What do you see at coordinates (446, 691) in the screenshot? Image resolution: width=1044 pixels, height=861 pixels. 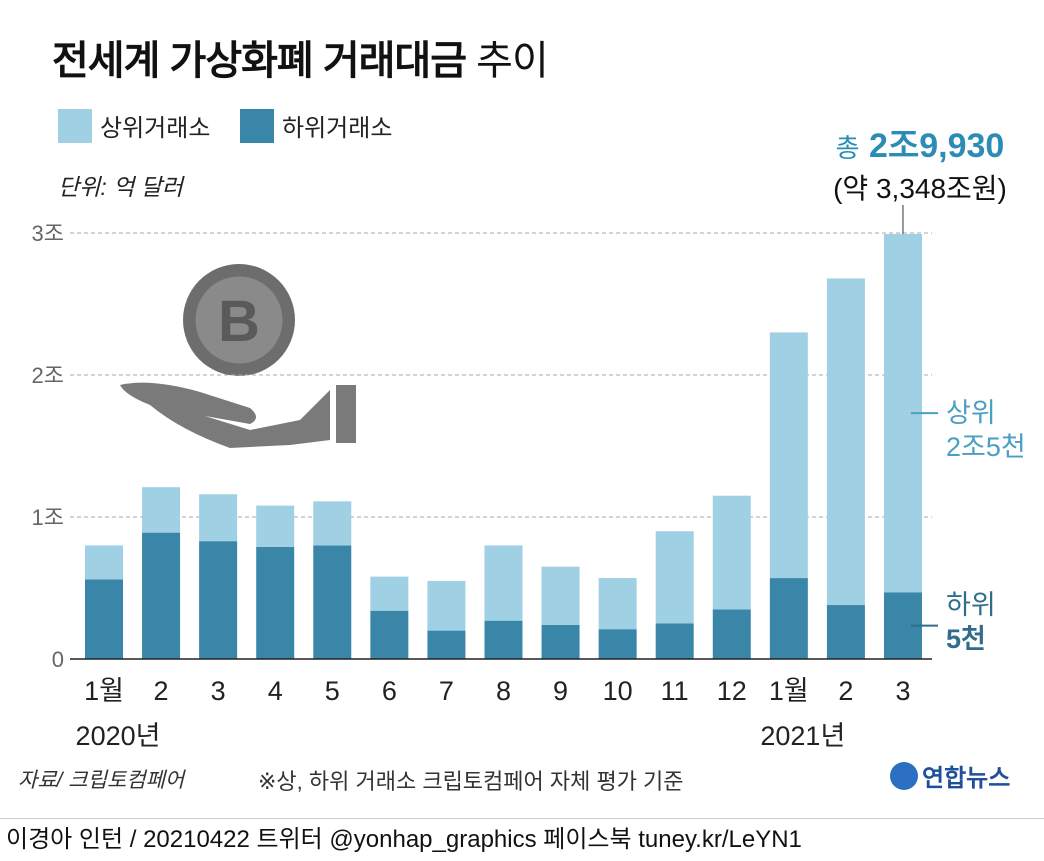 I see `x-tick-label: 7` at bounding box center [446, 691].